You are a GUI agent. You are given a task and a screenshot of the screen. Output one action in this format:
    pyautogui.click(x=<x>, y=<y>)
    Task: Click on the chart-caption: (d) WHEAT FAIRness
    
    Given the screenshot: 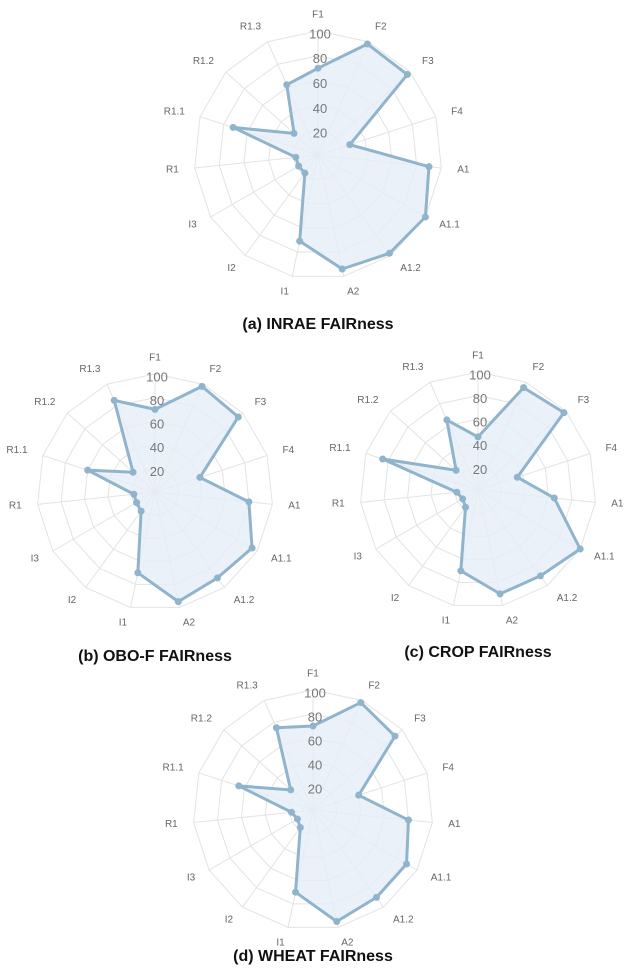 What is the action you would take?
    pyautogui.click(x=313, y=956)
    